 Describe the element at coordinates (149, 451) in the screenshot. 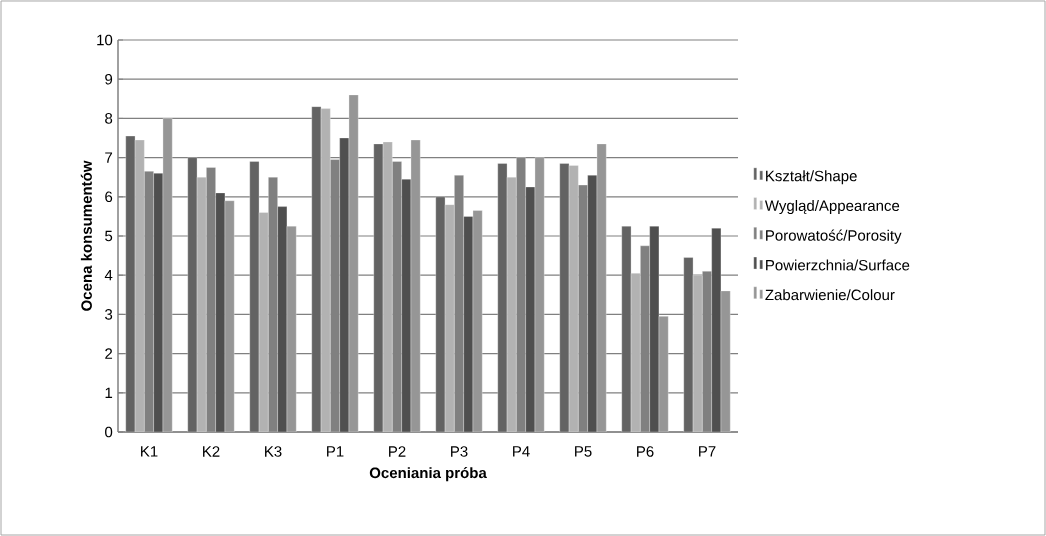

I see `x-tick-label: K1` at that location.